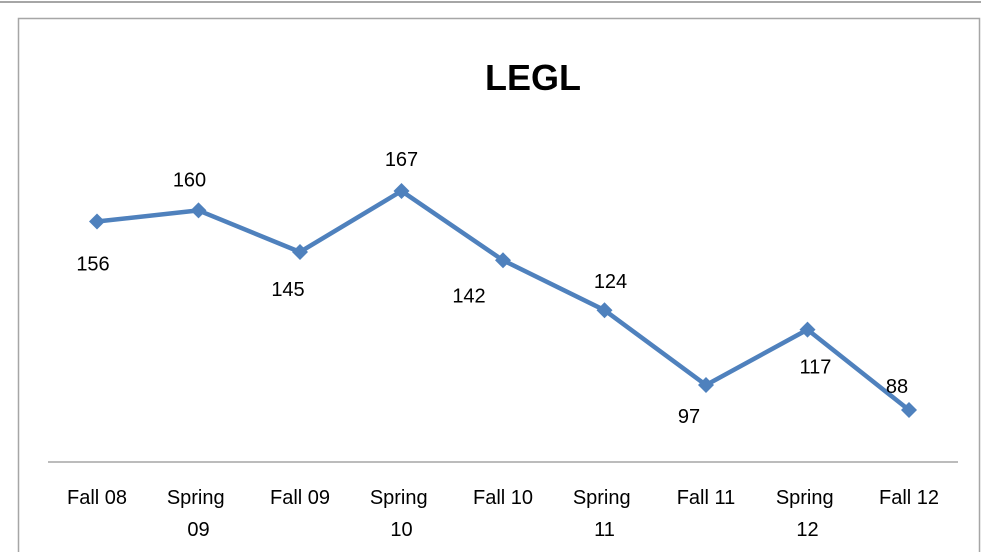  Describe the element at coordinates (897, 387) in the screenshot. I see `data-label: 88` at that location.